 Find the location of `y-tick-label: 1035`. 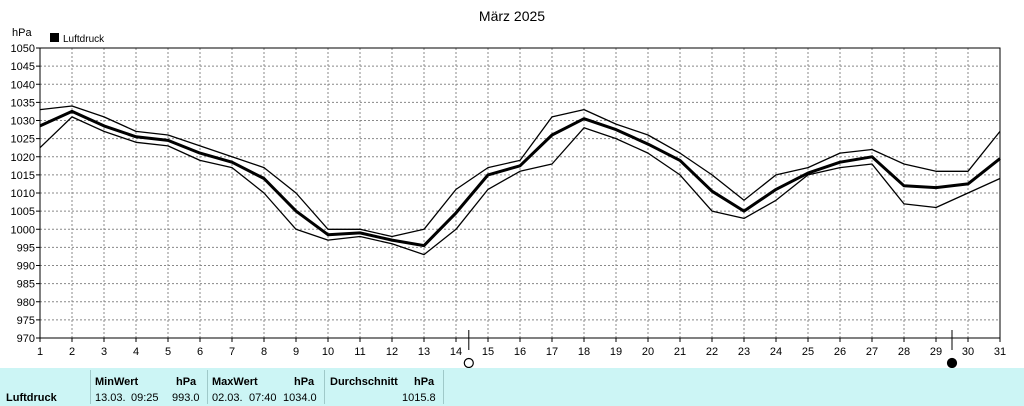

y-tick-label: 1035 is located at coordinates (23, 103).